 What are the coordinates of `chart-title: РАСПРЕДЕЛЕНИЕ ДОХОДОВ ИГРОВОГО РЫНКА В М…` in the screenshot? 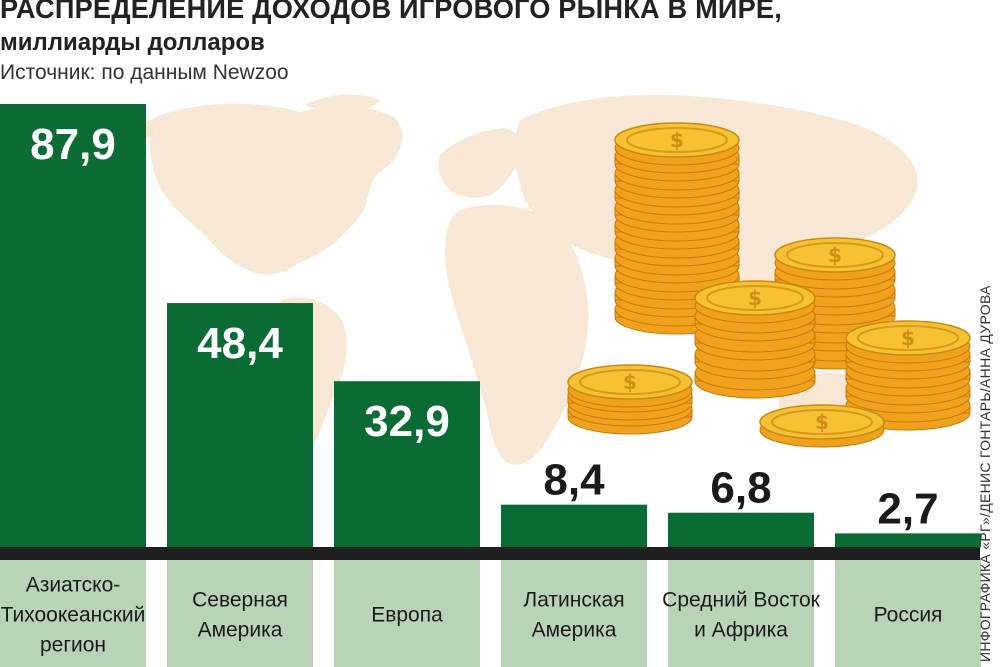 It's located at (391, 12).